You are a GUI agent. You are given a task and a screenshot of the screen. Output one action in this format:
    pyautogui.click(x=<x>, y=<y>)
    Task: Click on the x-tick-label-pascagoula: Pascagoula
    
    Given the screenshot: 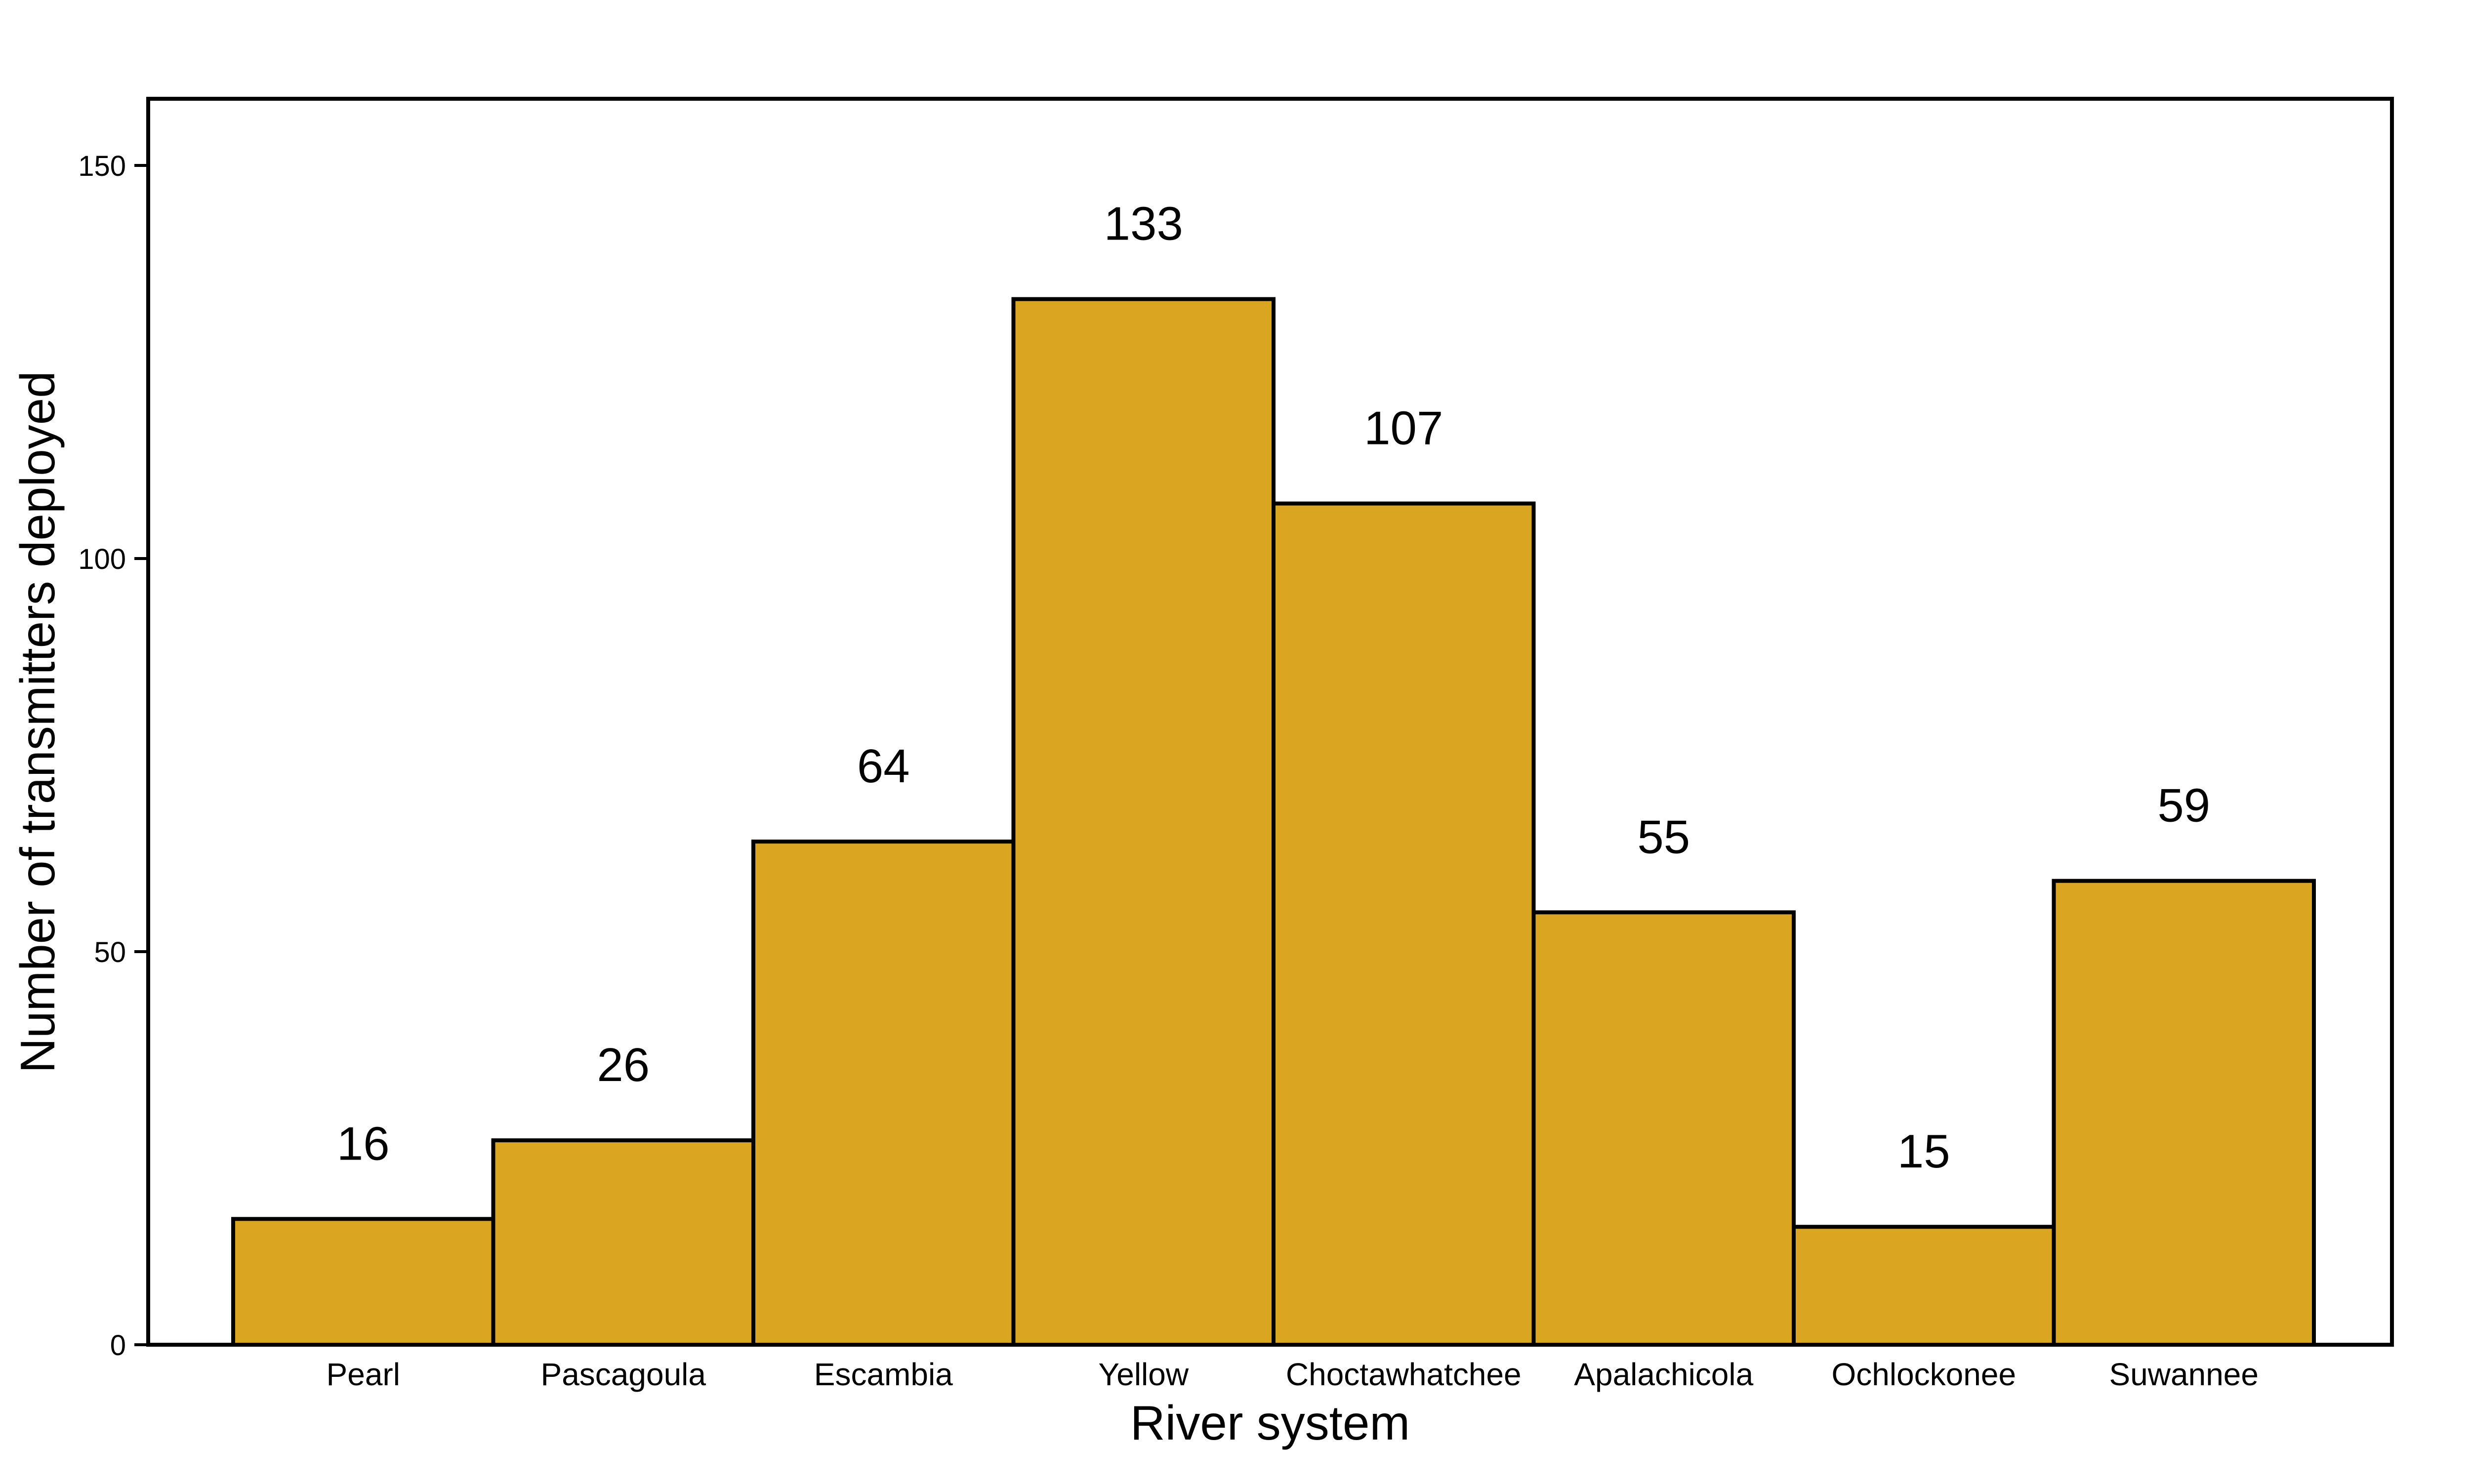 What is the action you would take?
    pyautogui.click(x=623, y=1374)
    